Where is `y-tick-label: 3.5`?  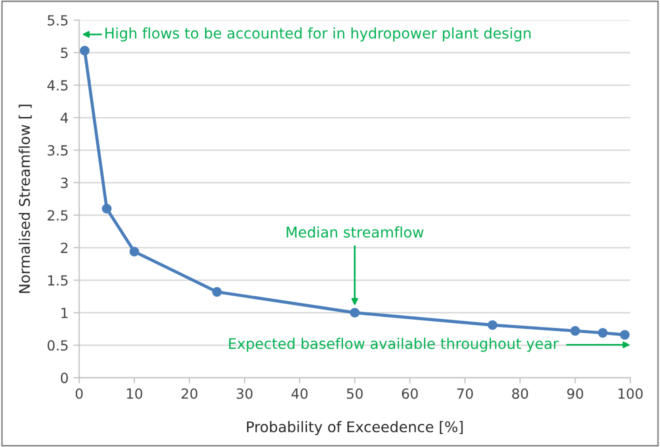 y-tick-label: 3.5 is located at coordinates (58, 150).